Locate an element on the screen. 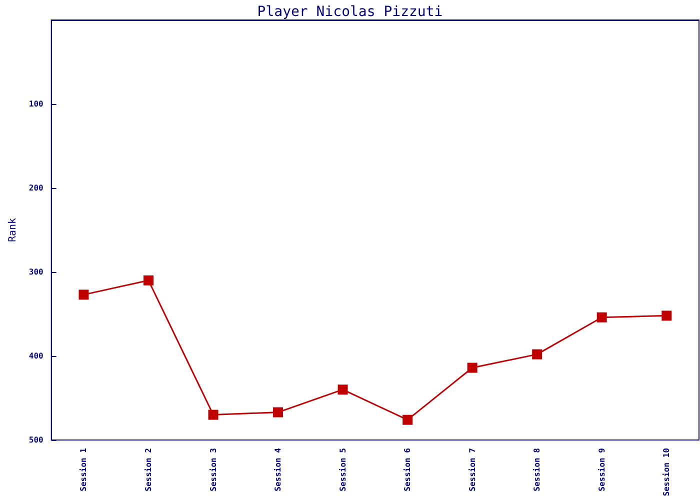 Image resolution: width=700 pixels, height=500 pixels. x-tick-label: Session 8 is located at coordinates (537, 470).